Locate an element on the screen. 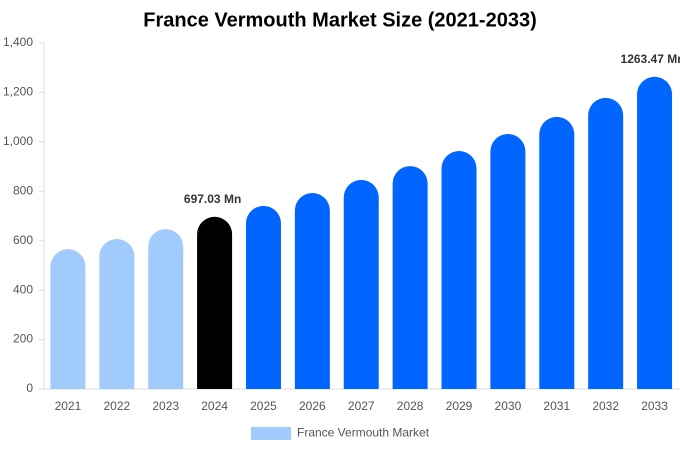 This screenshot has width=680, height=450. y-tick-label: 0 is located at coordinates (29, 388).